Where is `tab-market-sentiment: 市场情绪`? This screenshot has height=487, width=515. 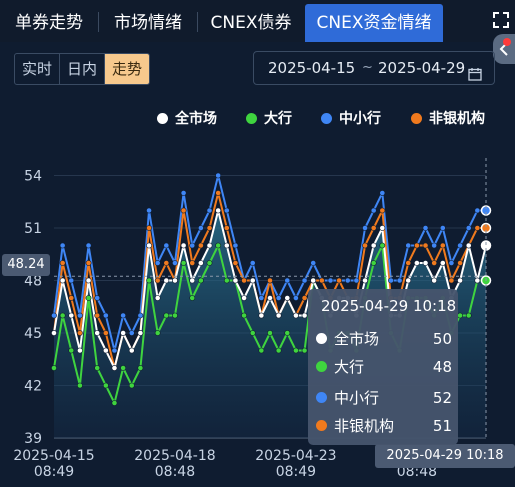
tab-market-sentiment: 市场情绪 is located at coordinates (148, 23).